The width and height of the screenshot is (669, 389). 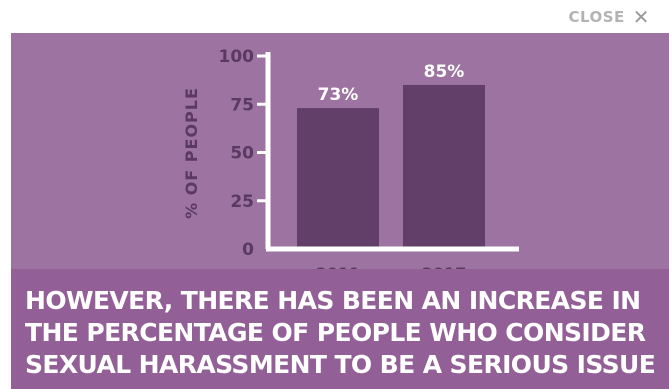 What do you see at coordinates (444, 72) in the screenshot?
I see `data-label-2017: 85%` at bounding box center [444, 72].